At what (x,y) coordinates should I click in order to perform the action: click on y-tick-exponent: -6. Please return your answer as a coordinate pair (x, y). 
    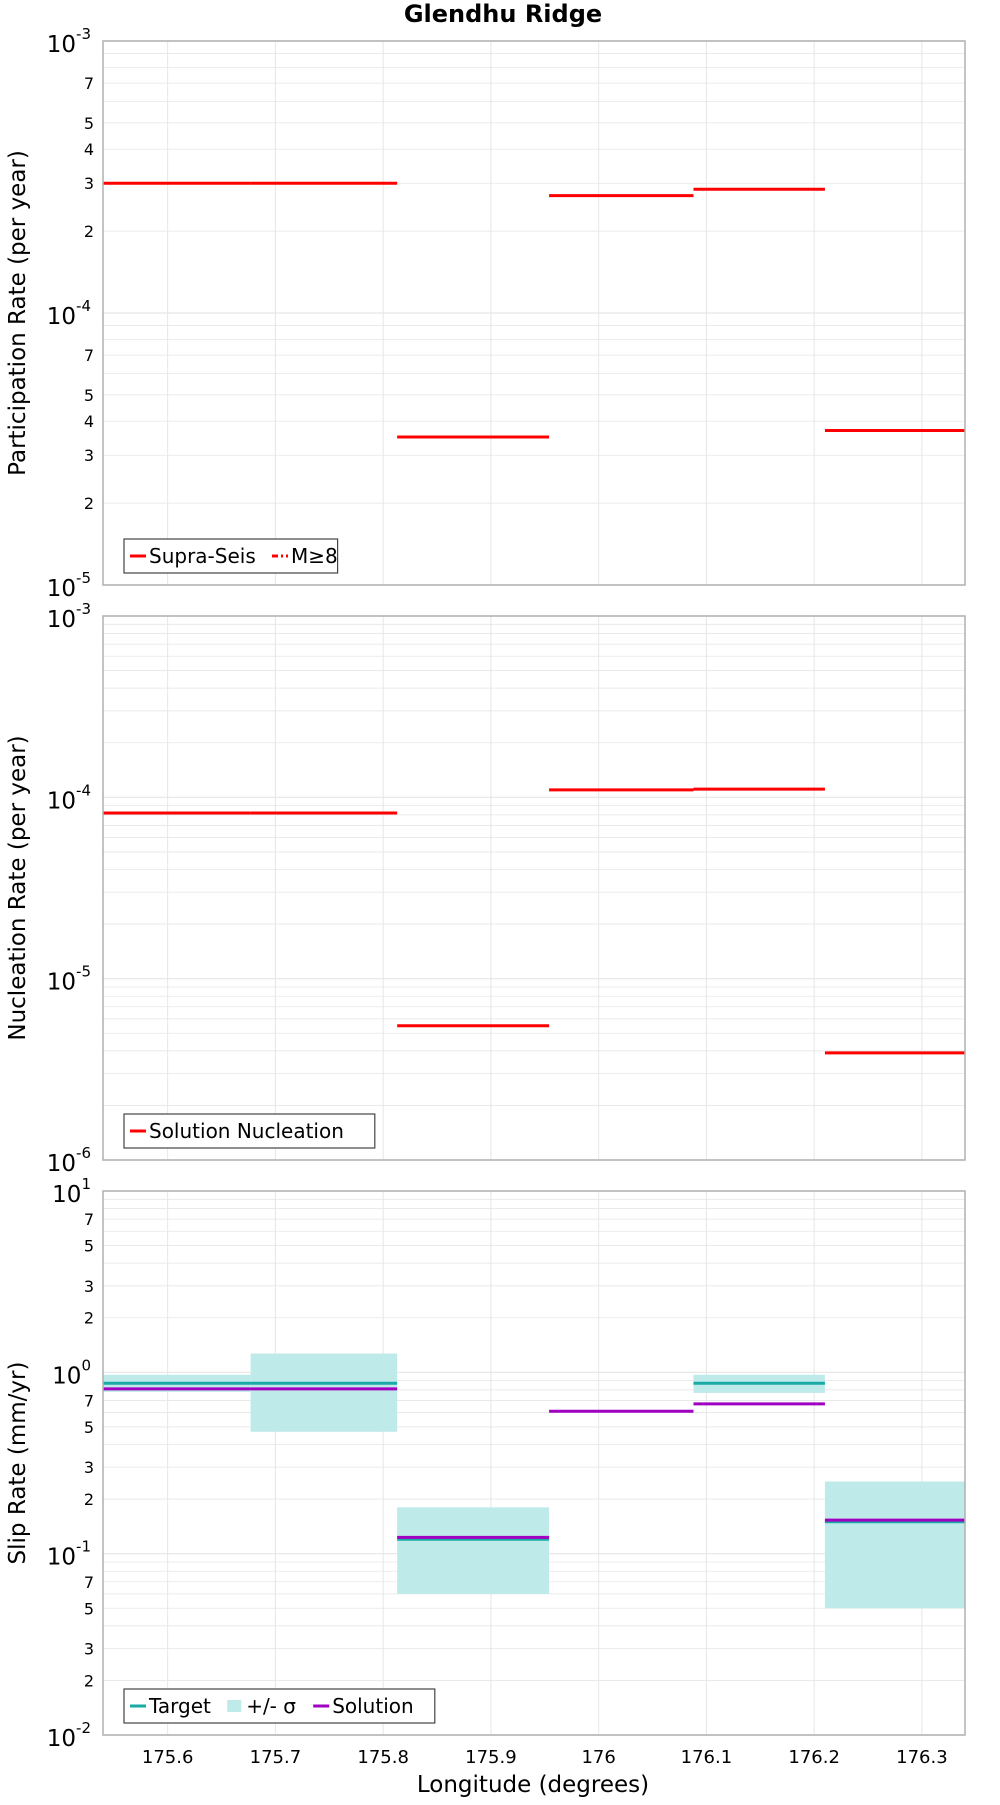
    Looking at the image, I should click on (83, 1153).